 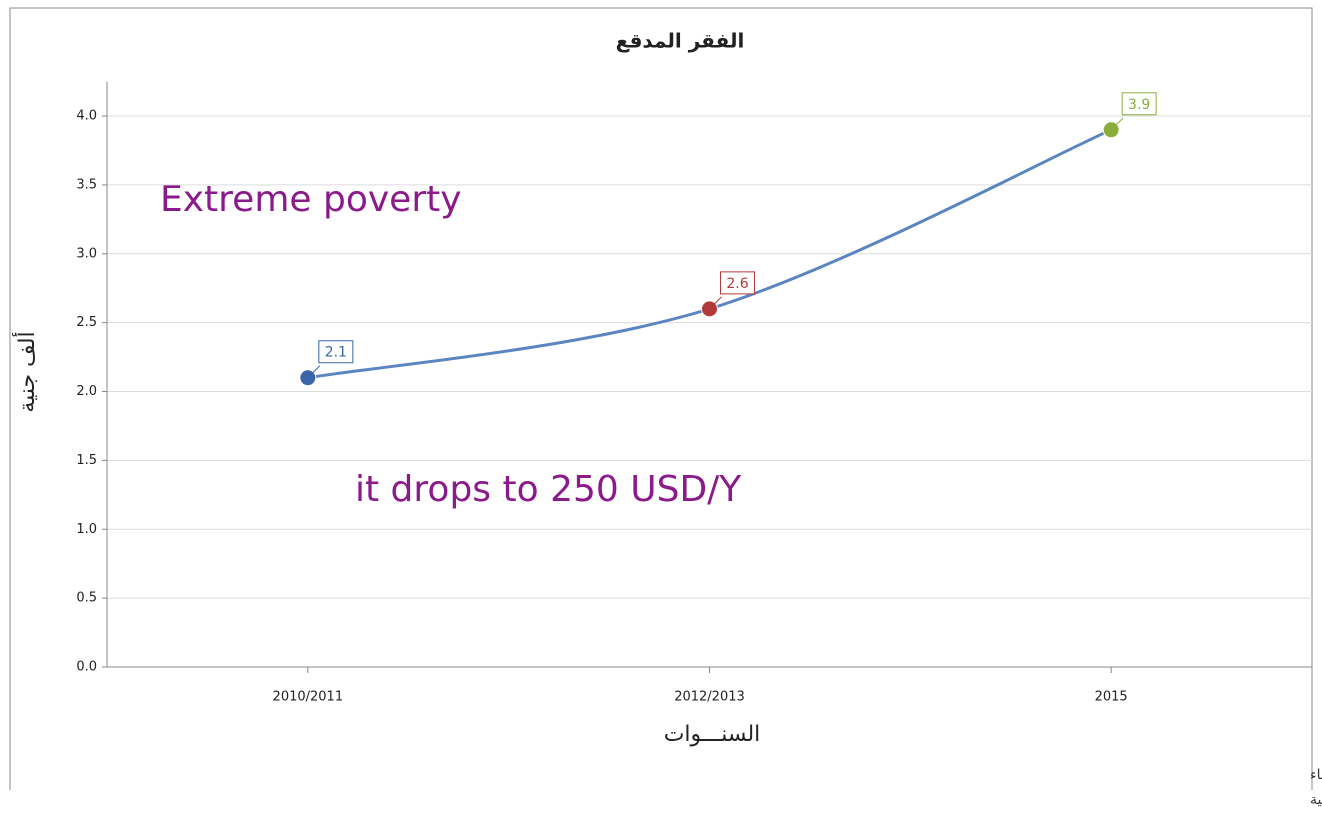 I want to click on data-label: 2.1, so click(x=336, y=353).